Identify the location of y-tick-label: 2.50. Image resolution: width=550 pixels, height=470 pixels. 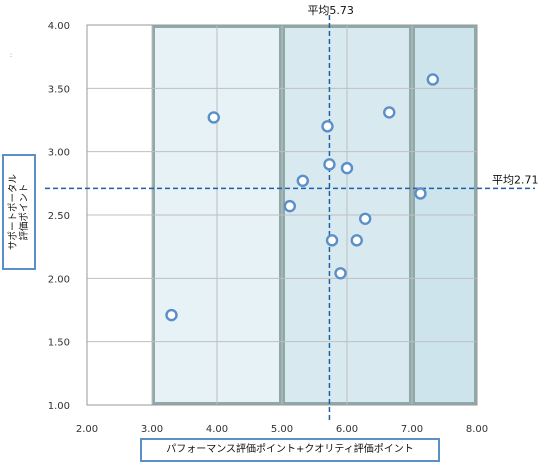
(59, 216).